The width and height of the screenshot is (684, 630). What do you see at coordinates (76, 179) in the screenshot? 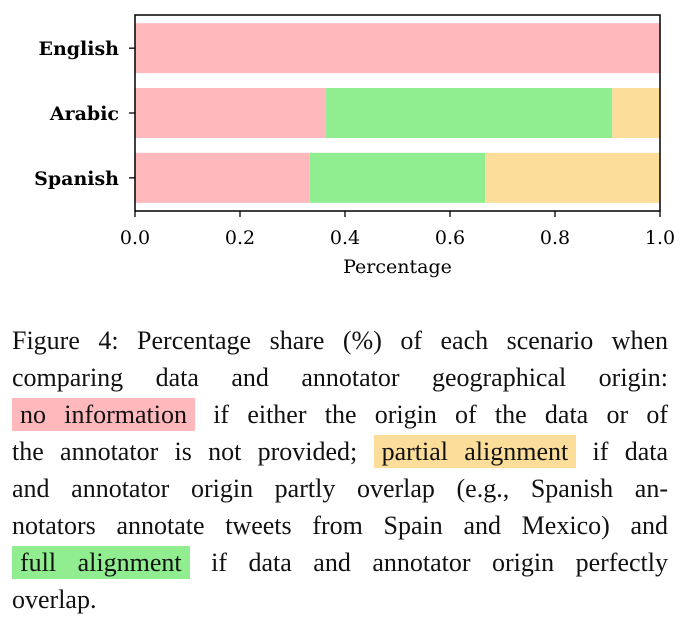
I see `y-tick-label: Spanish` at bounding box center [76, 179].